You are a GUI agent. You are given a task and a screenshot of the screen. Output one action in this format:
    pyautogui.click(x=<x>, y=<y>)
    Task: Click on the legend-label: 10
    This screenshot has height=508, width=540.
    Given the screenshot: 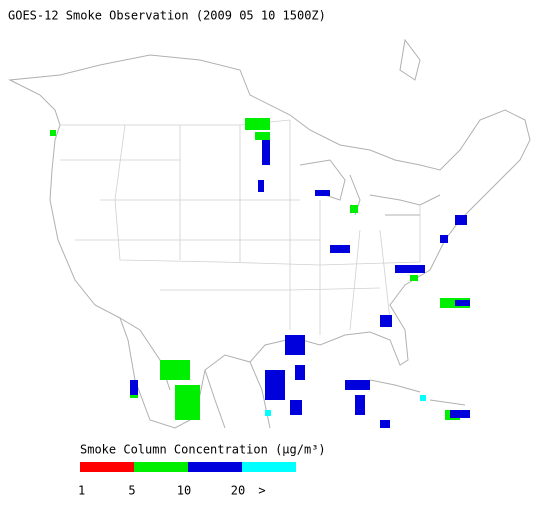 What is the action you would take?
    pyautogui.click(x=184, y=491)
    